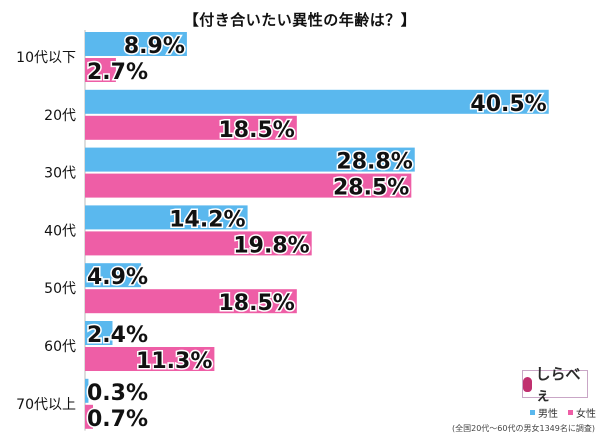 This screenshot has height=439, width=600. I want to click on legend-swatch-male, so click(532, 412).